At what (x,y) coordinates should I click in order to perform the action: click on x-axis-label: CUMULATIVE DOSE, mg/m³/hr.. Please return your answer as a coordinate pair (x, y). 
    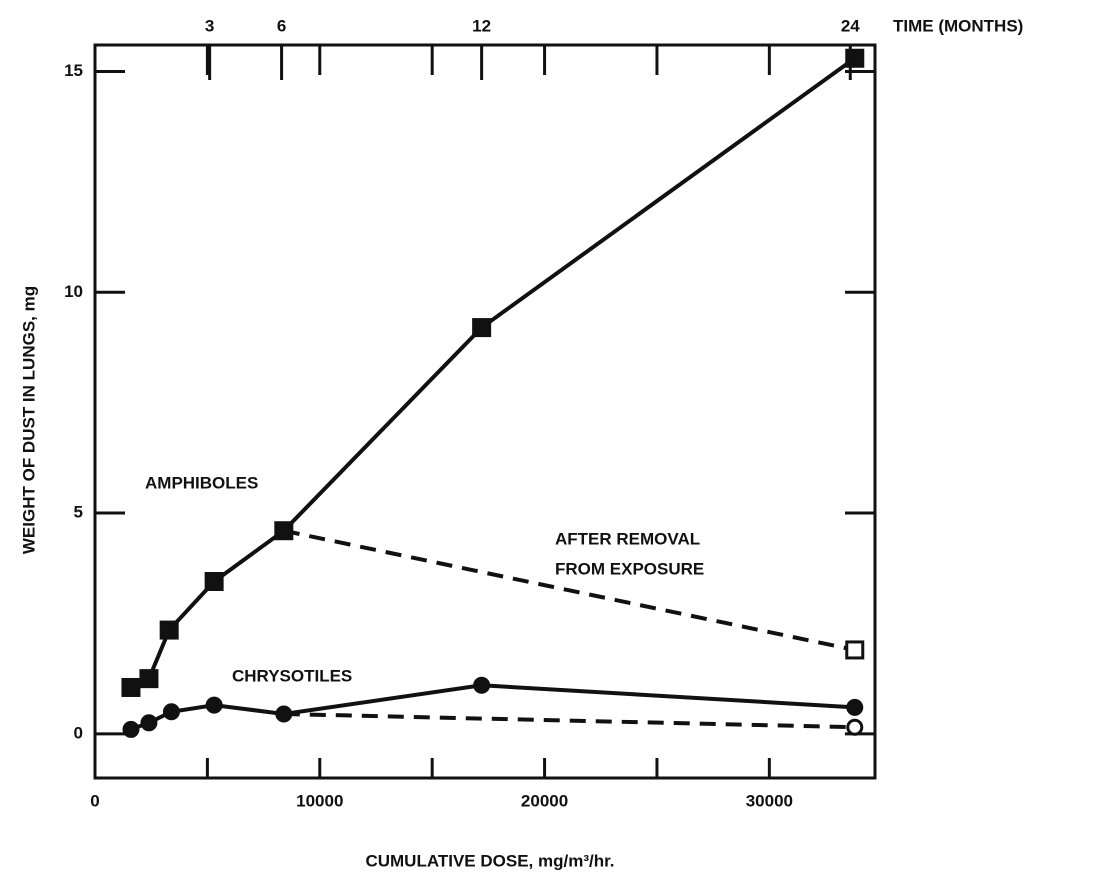
    Looking at the image, I should click on (489, 860).